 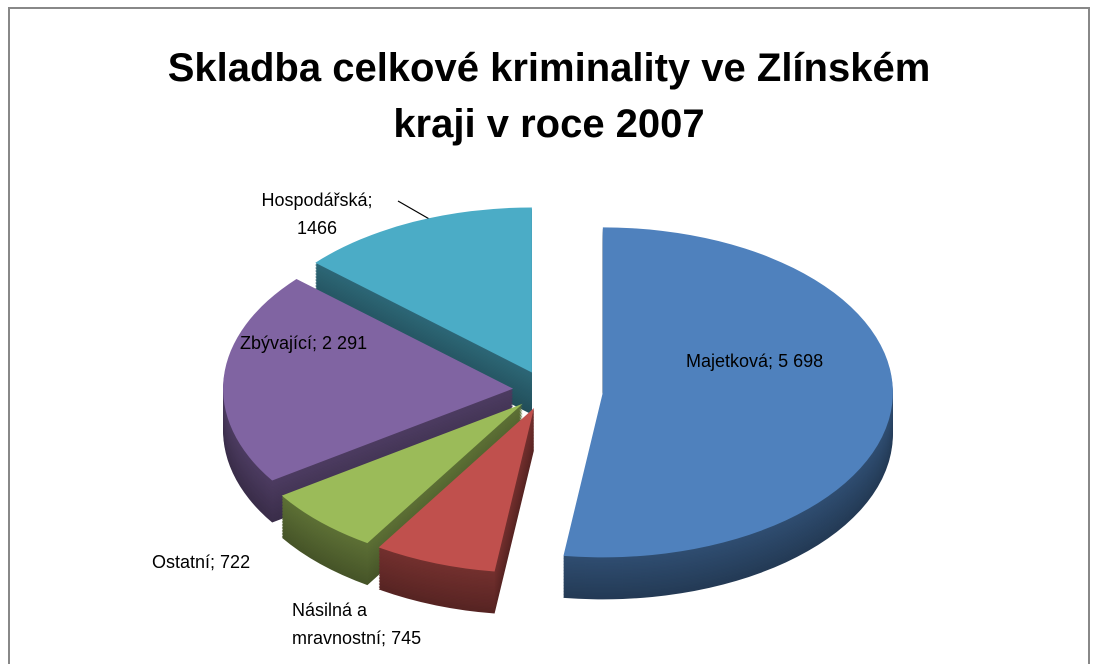 I want to click on data-label: Ostatní; 722, so click(x=232, y=562).